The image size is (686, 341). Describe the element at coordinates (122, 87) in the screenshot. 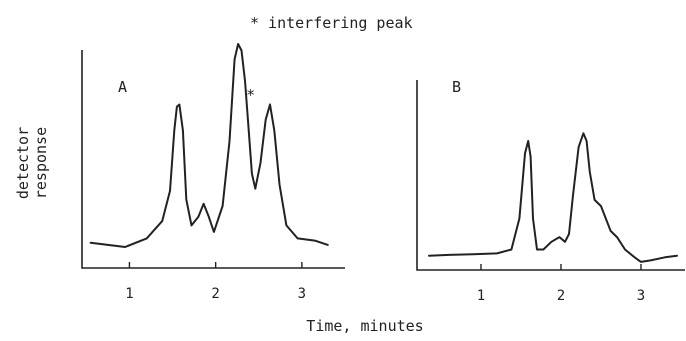

I see `panel-a-label: A` at that location.